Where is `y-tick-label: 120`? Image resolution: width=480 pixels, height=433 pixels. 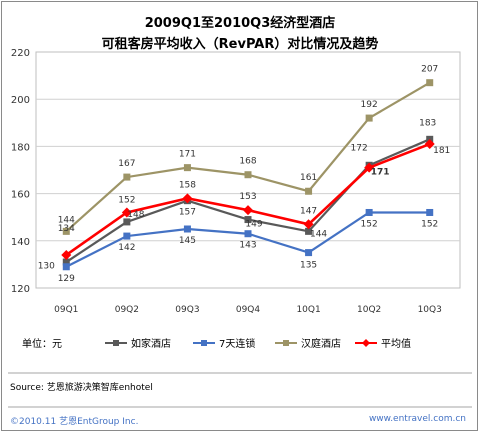 y-tick-label: 120 is located at coordinates (20, 289).